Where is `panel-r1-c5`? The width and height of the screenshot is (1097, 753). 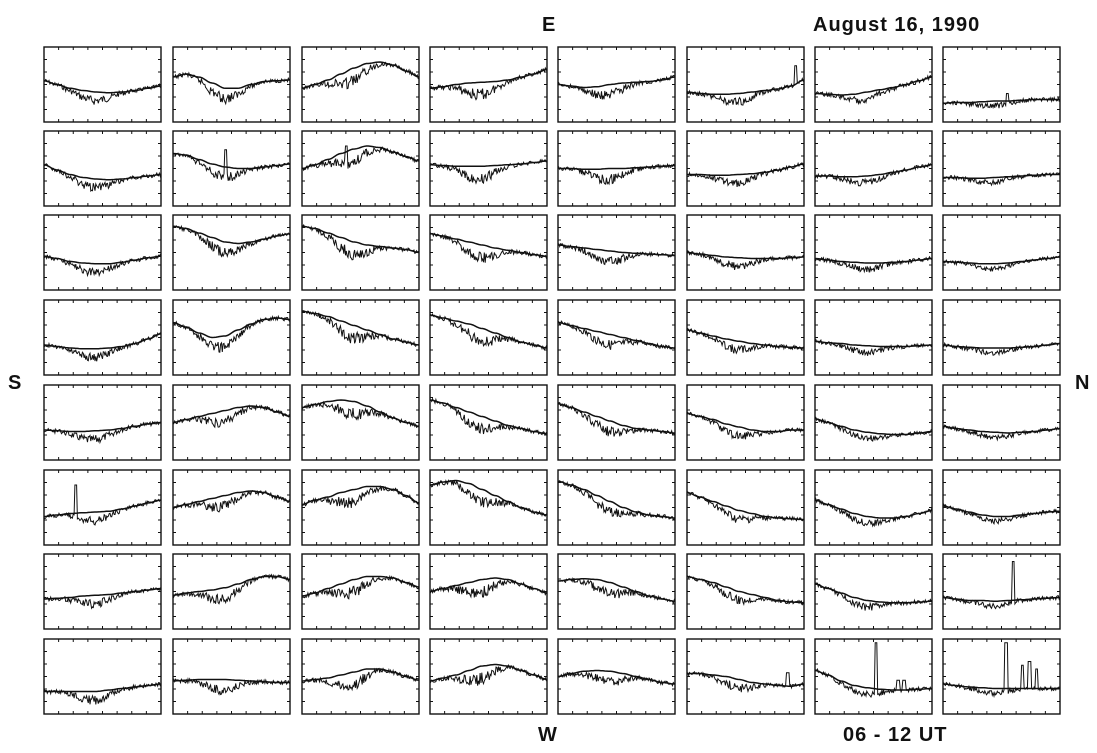
panel-r1-c5 is located at coordinates (616, 84).